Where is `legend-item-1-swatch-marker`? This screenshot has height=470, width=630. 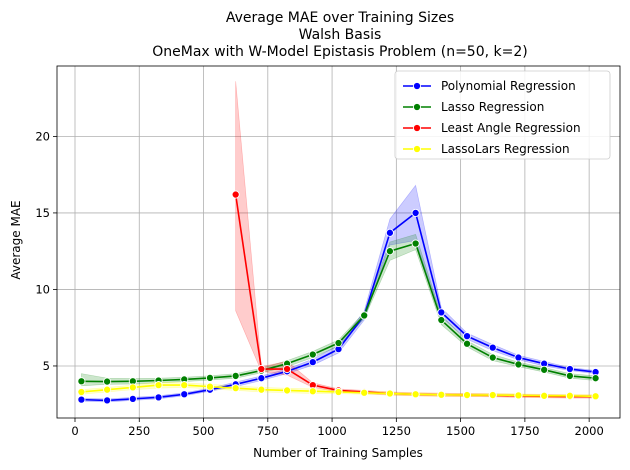
legend-item-1-swatch-marker is located at coordinates (417, 86).